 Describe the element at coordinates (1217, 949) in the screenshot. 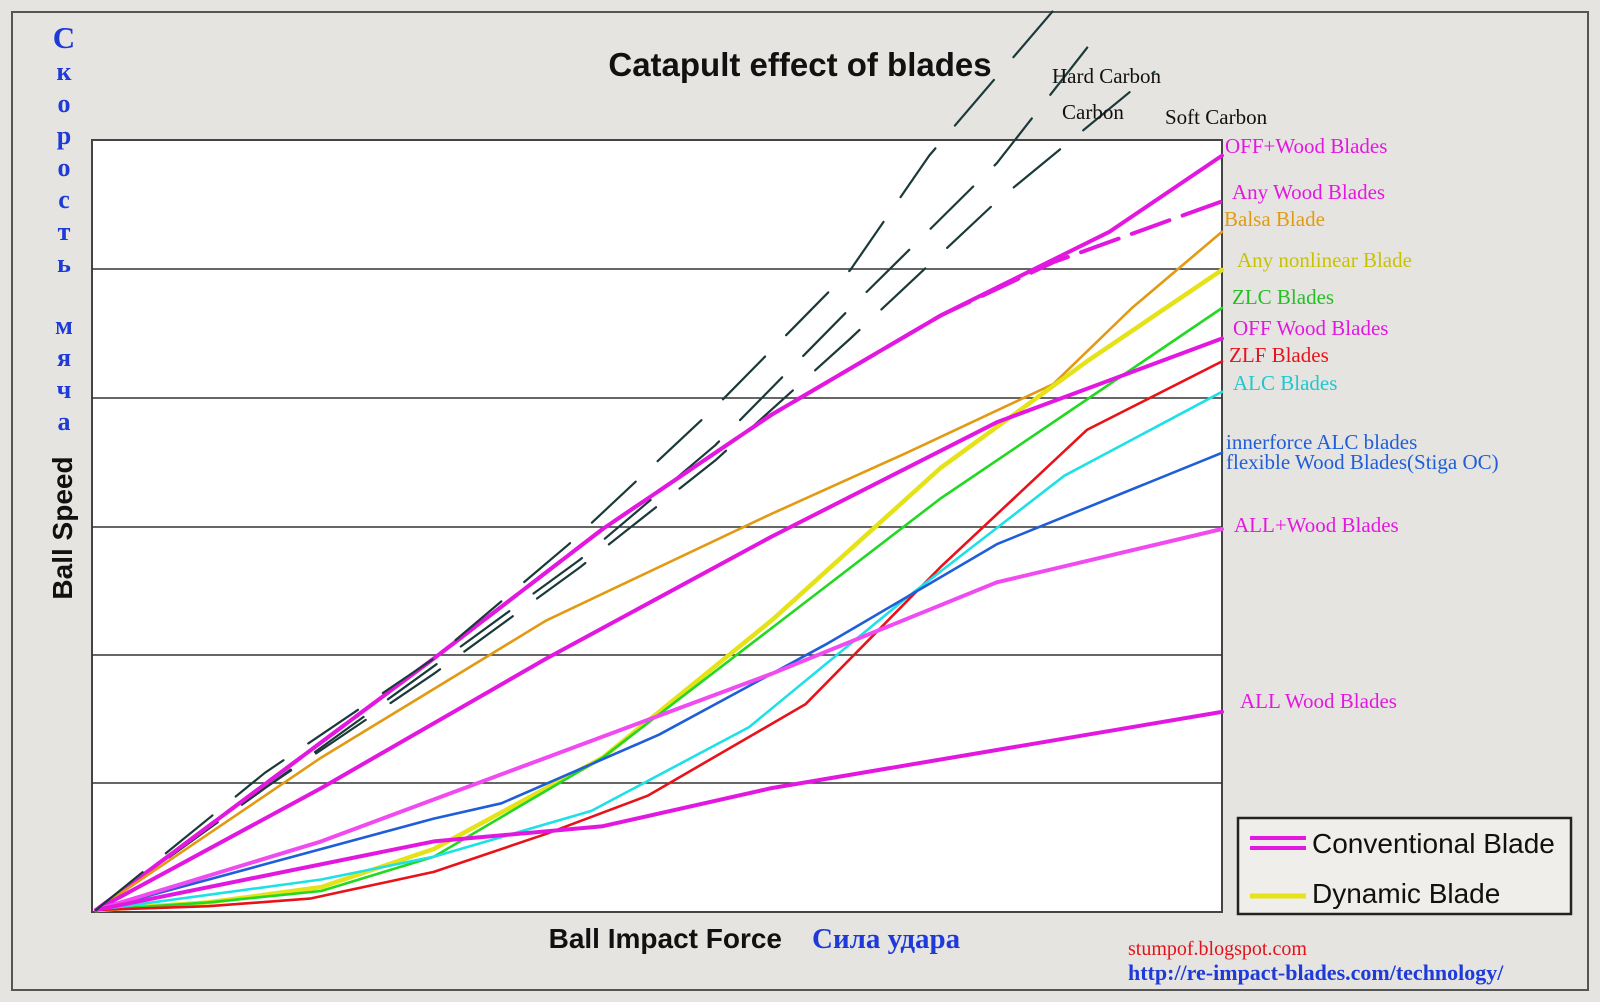

I see `credit-blog: stumpof.blogspot.com` at that location.